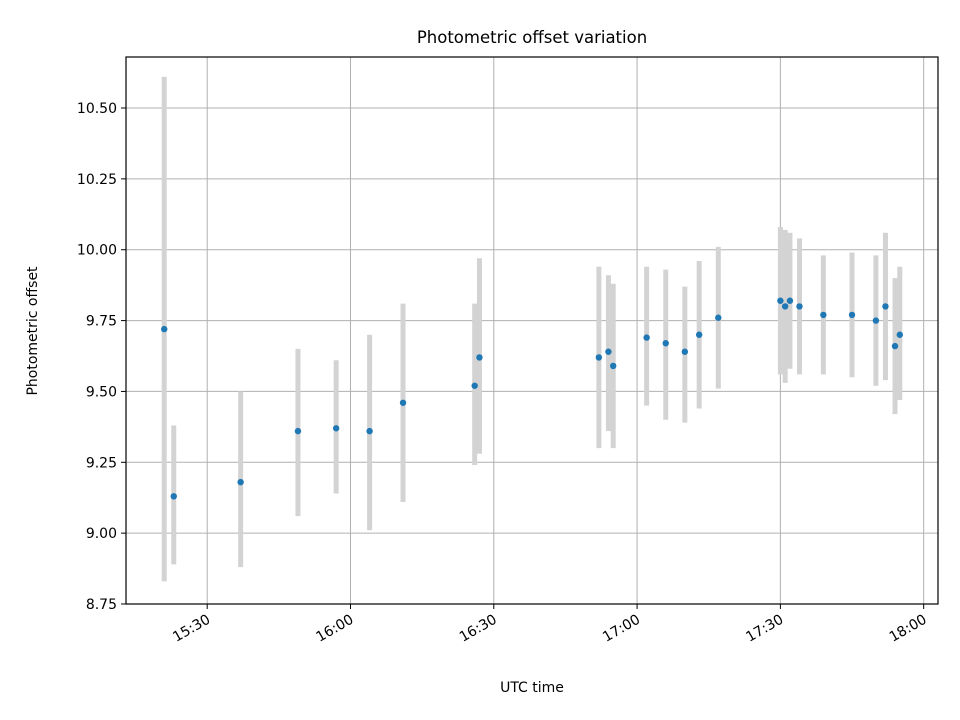 This screenshot has width=960, height=720. Describe the element at coordinates (97, 251) in the screenshot. I see `y-tick-label: 10.00` at that location.